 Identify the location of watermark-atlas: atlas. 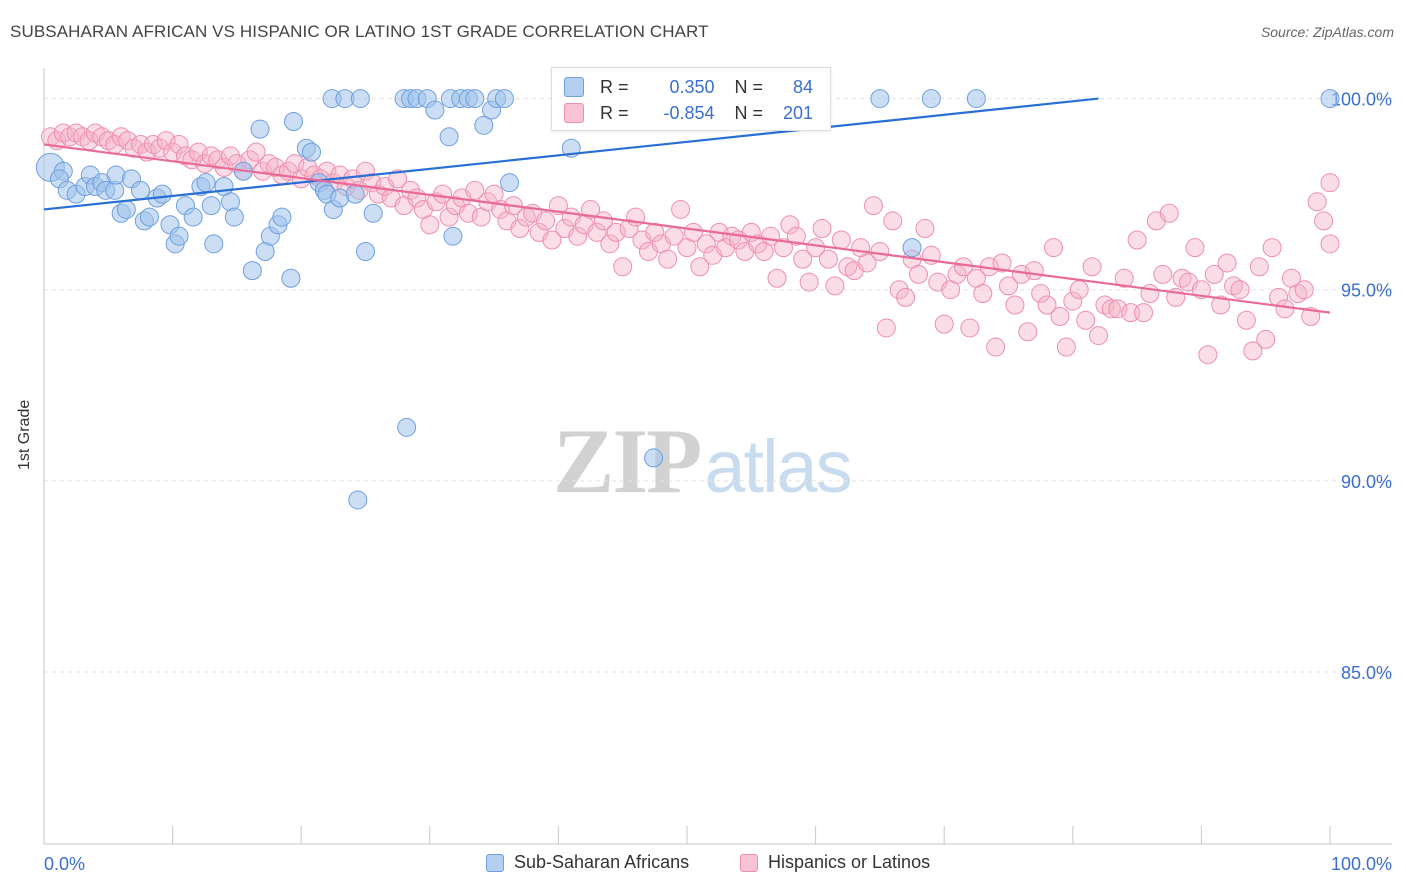
(778, 466).